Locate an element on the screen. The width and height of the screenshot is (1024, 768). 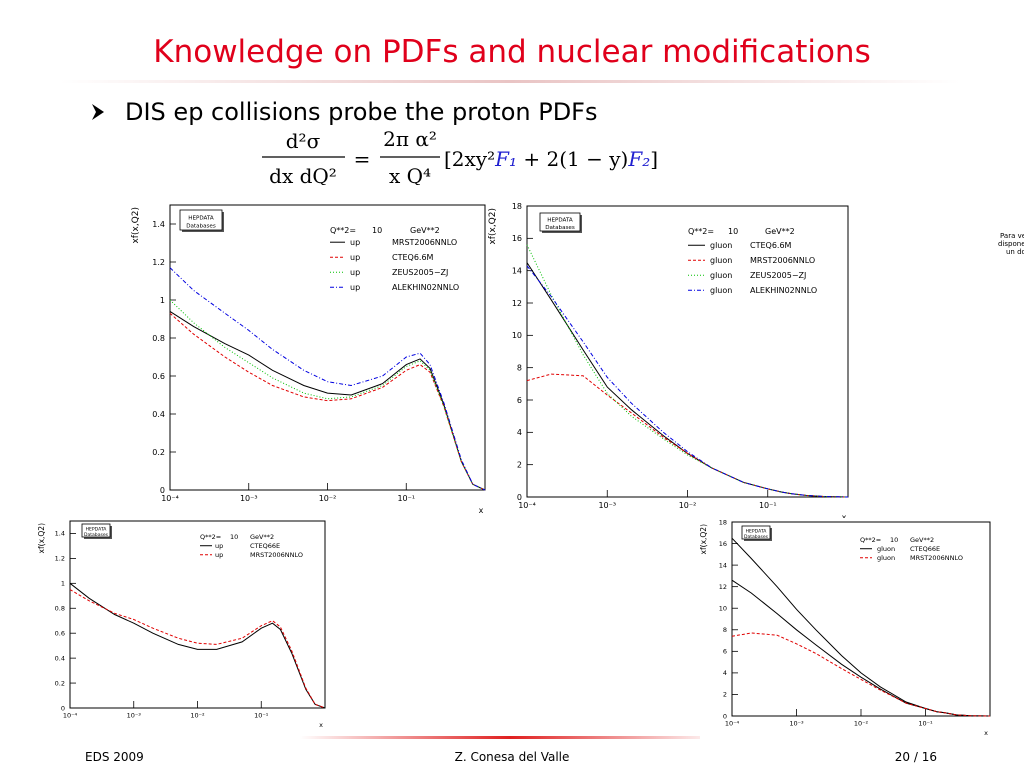
side-note-line: un do is located at coordinates (1015, 252).